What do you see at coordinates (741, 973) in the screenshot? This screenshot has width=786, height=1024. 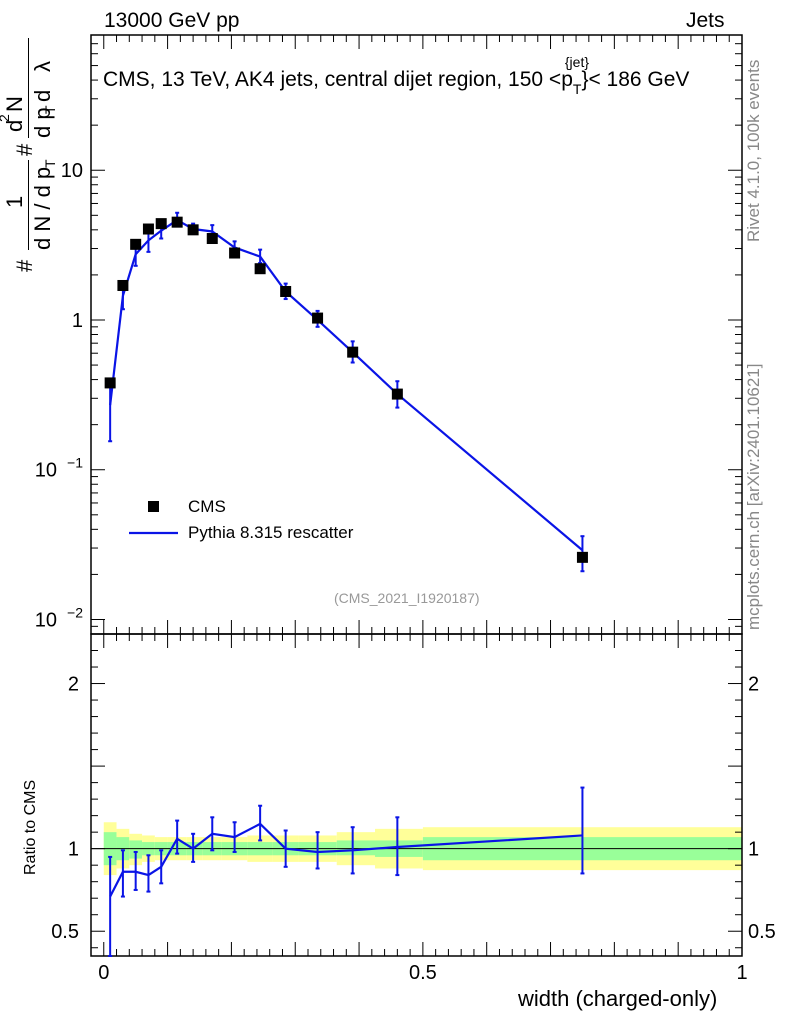 I see `x-tick-label: 1` at bounding box center [741, 973].